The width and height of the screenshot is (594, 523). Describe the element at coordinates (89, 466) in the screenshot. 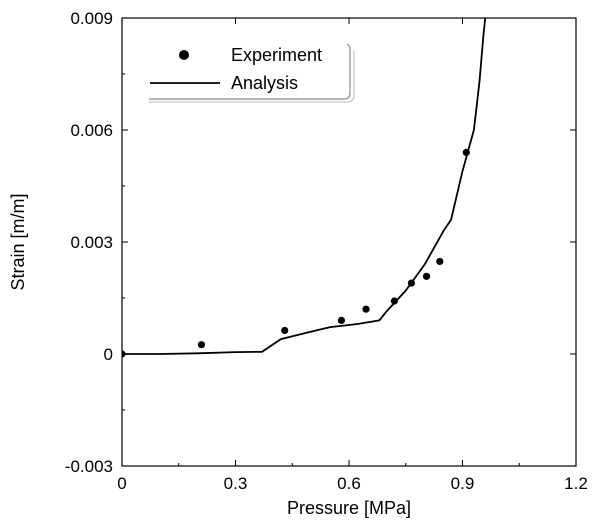

I see `y-tick-label: -0.003` at that location.